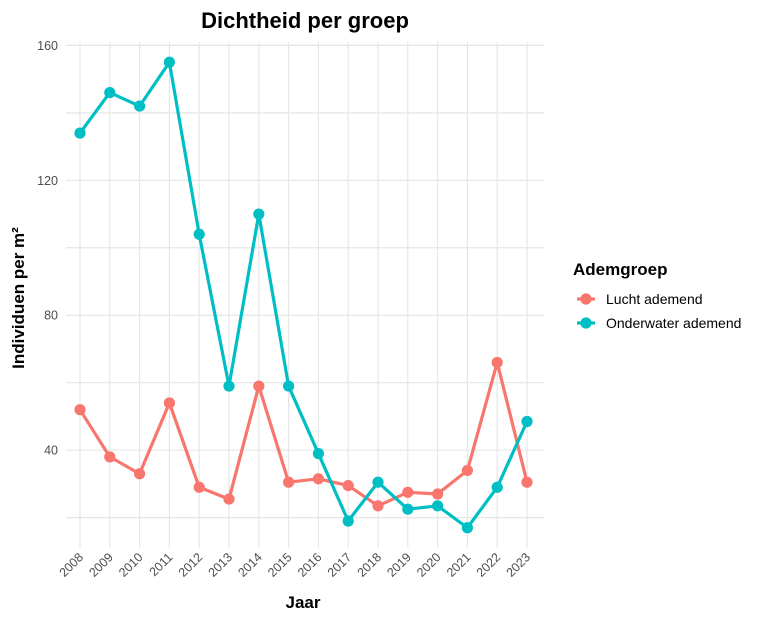 This screenshot has width=770, height=619. Describe the element at coordinates (305, 20) in the screenshot. I see `chart-title: Dichtheid per groep` at that location.